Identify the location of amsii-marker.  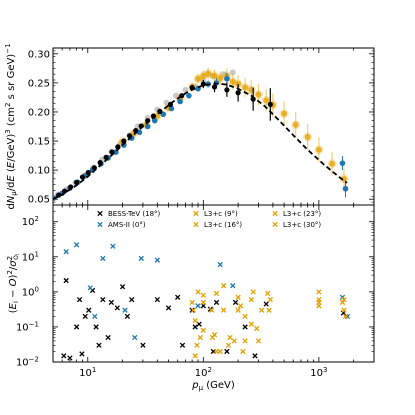
(95, 316).